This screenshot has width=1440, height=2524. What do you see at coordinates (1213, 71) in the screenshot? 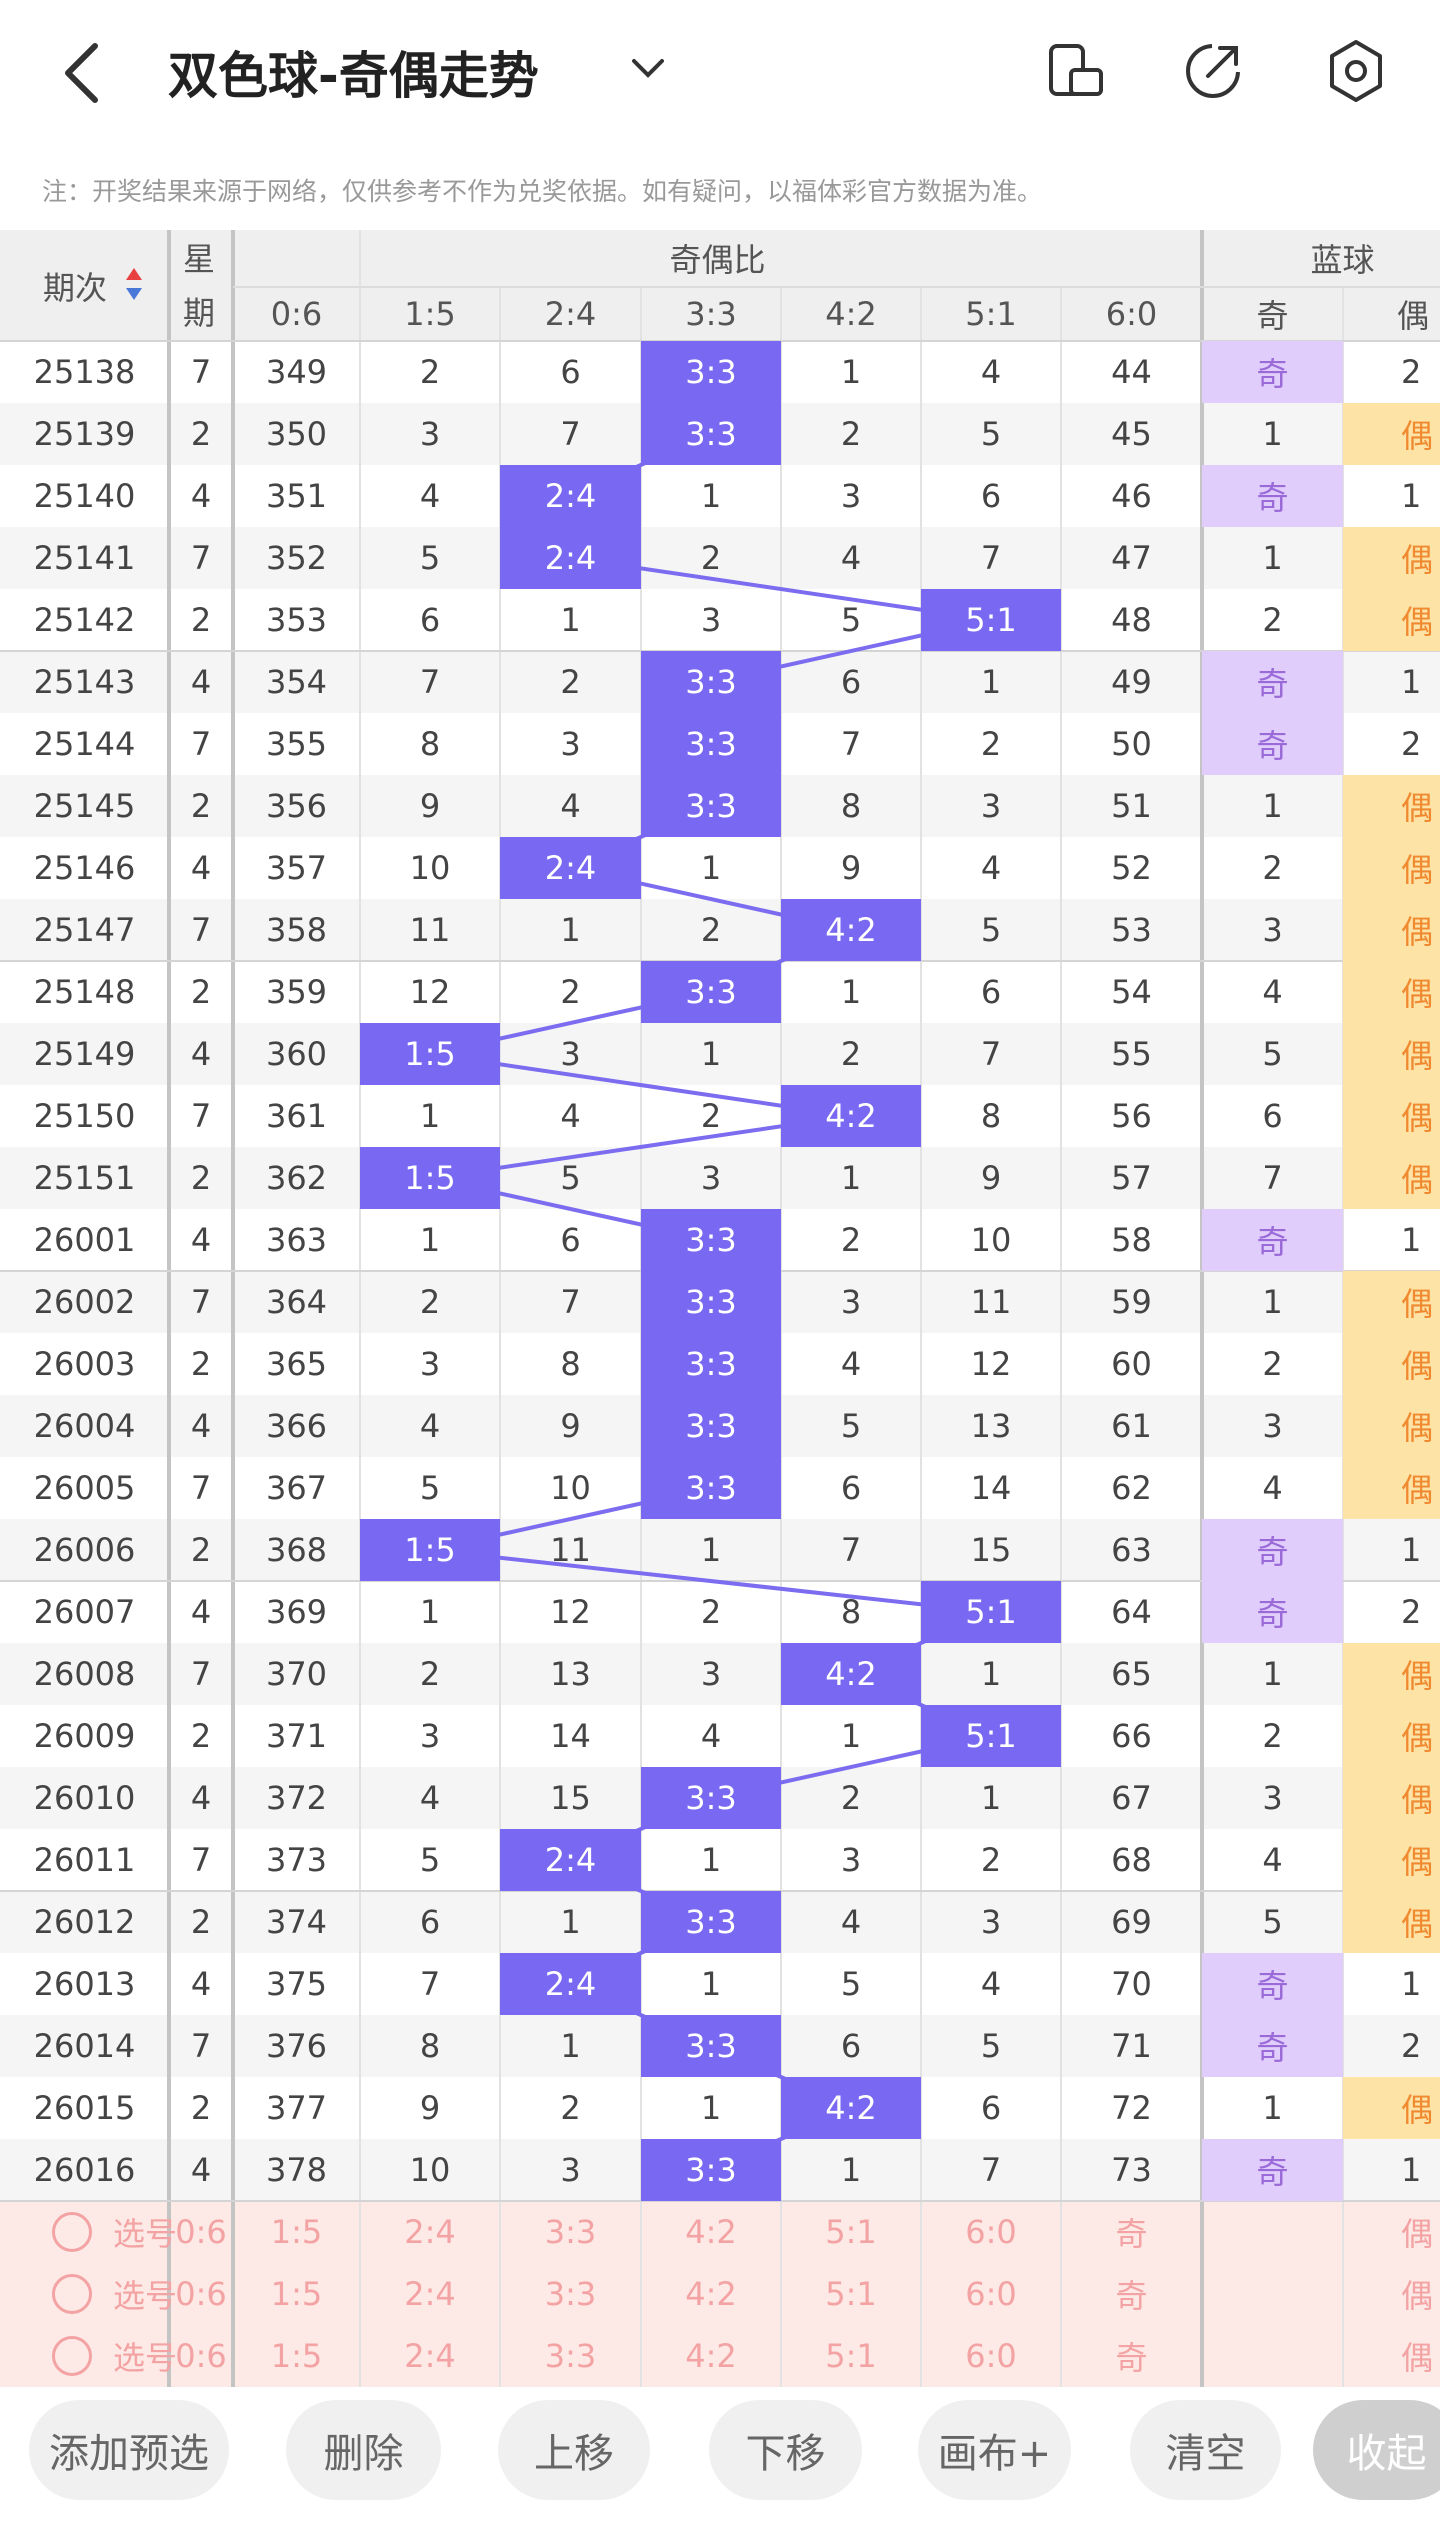
I see `share-icon` at bounding box center [1213, 71].